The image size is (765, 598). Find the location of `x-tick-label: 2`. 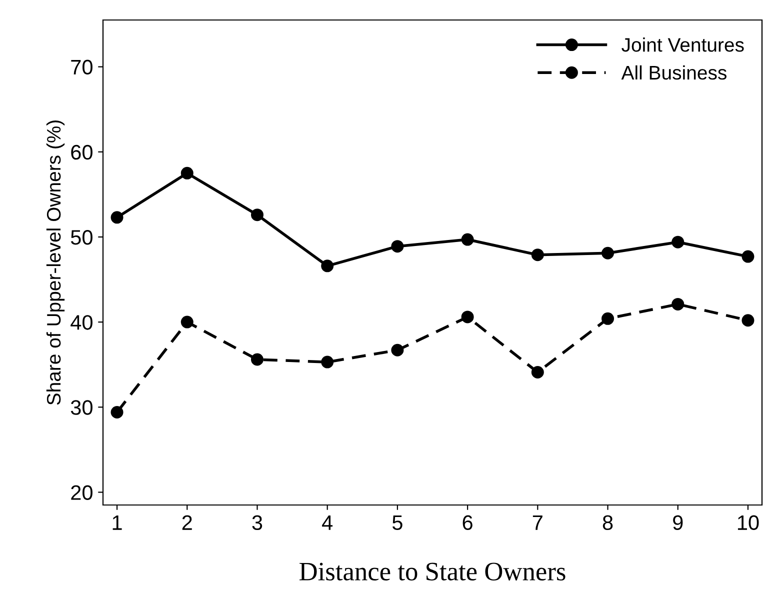

x-tick-label: 2 is located at coordinates (187, 522).